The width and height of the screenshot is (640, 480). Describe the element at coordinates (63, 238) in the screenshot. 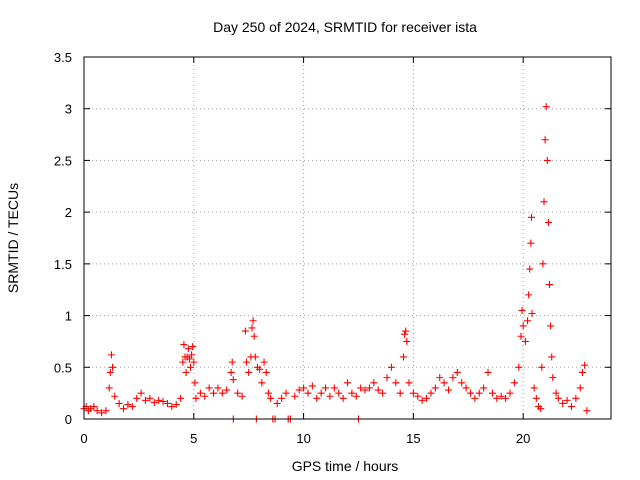

I see `y-tick-labels: 0 0.5 1 1.5 2 2.5 3 3.5` at that location.